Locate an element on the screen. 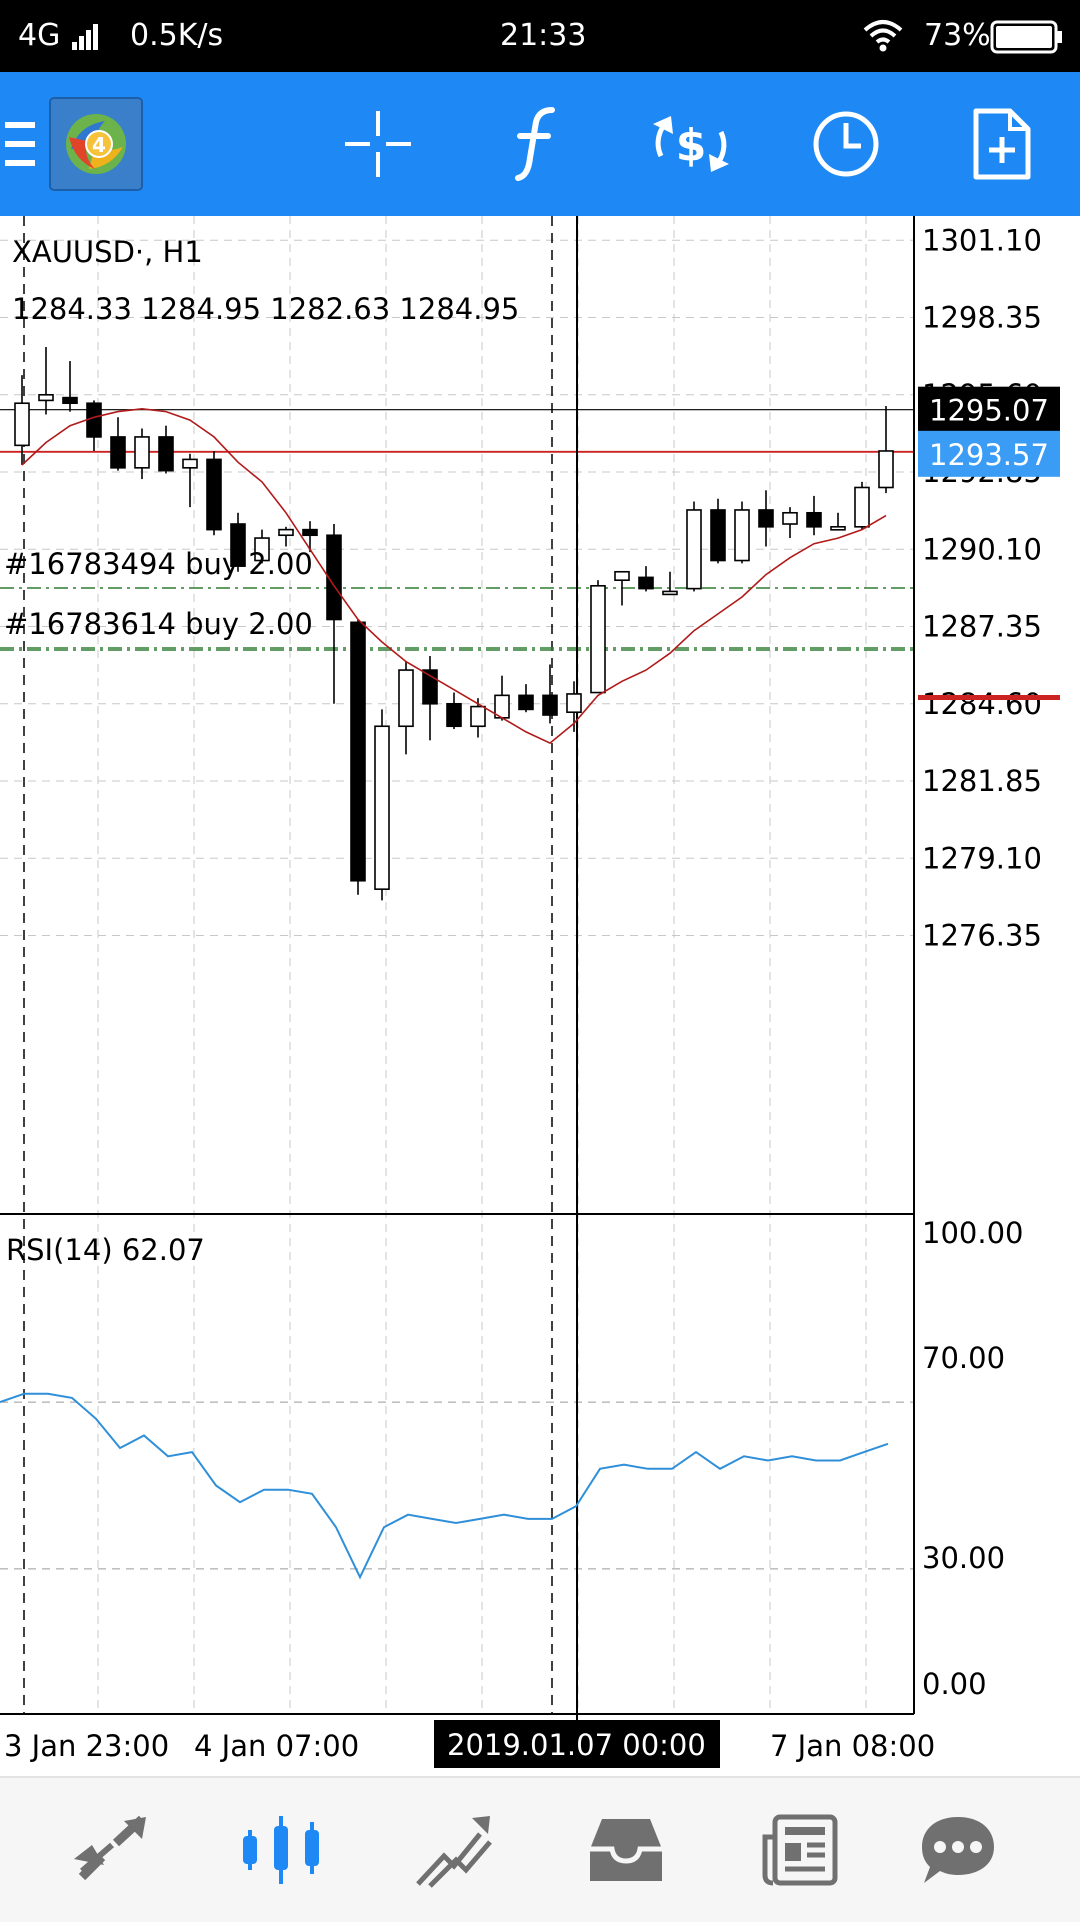 This screenshot has width=1080, height=1922. rsi-label: RSI(14) 62.07 is located at coordinates (105, 1250).